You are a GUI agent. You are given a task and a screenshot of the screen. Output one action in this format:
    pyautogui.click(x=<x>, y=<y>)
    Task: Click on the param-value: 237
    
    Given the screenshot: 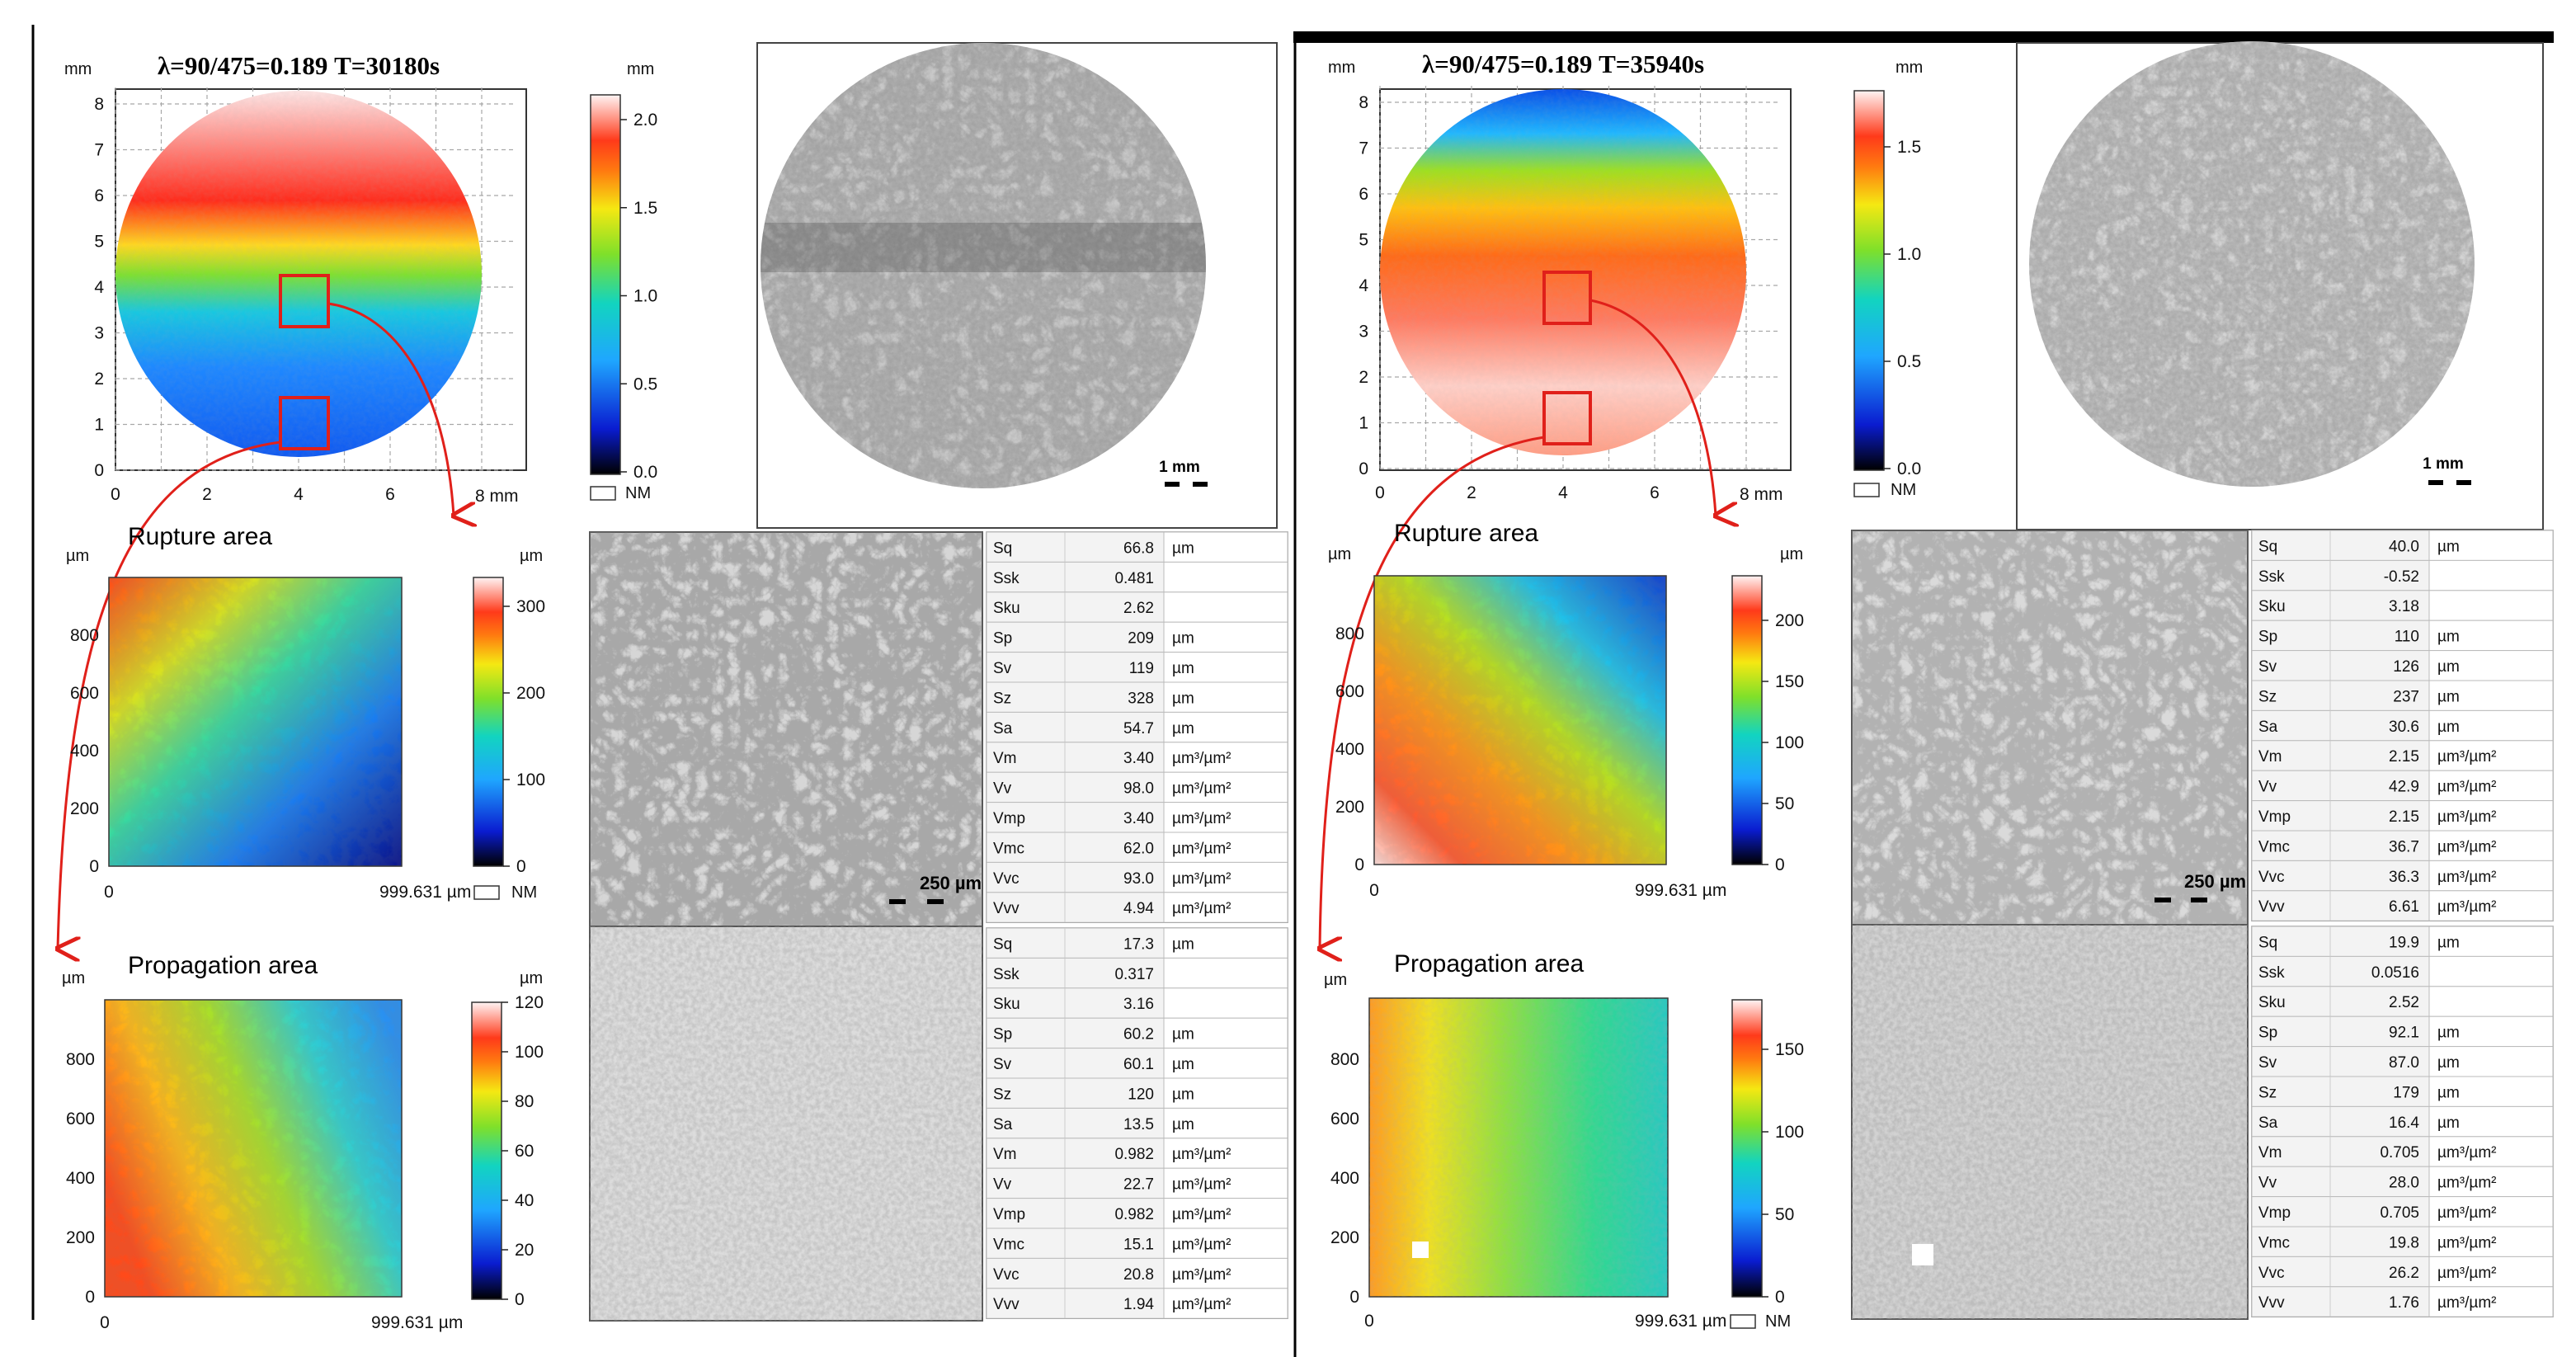 What is the action you would take?
    pyautogui.click(x=2406, y=696)
    